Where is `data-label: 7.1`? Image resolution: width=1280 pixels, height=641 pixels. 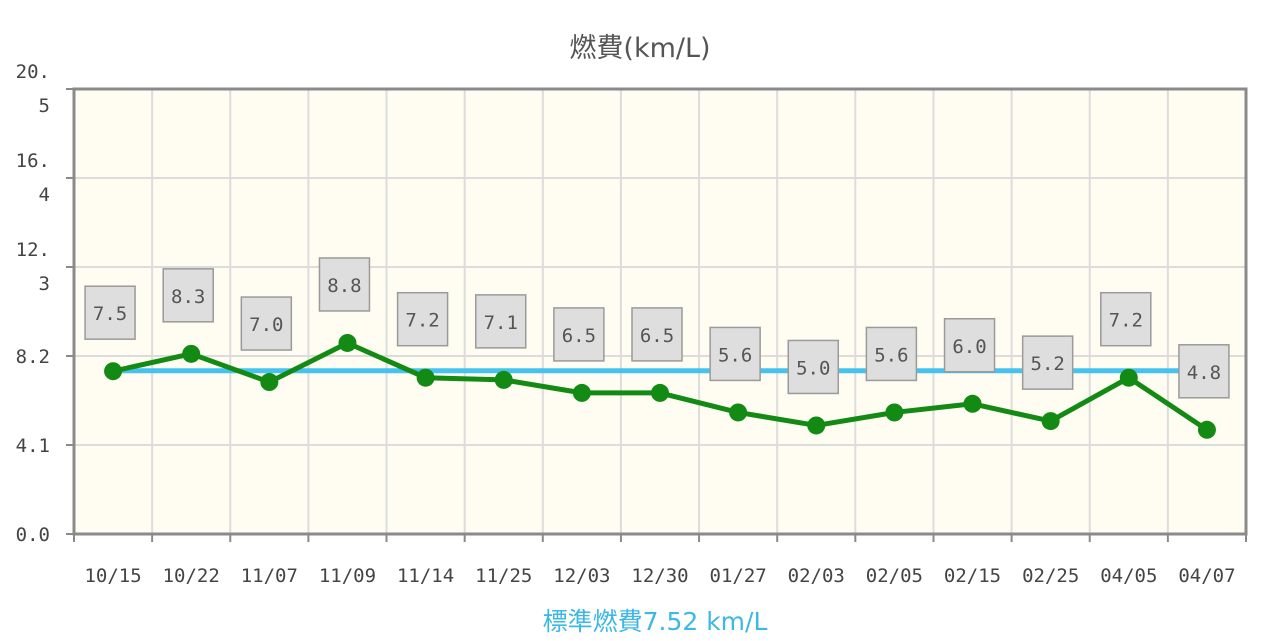
data-label: 7.1 is located at coordinates (500, 321).